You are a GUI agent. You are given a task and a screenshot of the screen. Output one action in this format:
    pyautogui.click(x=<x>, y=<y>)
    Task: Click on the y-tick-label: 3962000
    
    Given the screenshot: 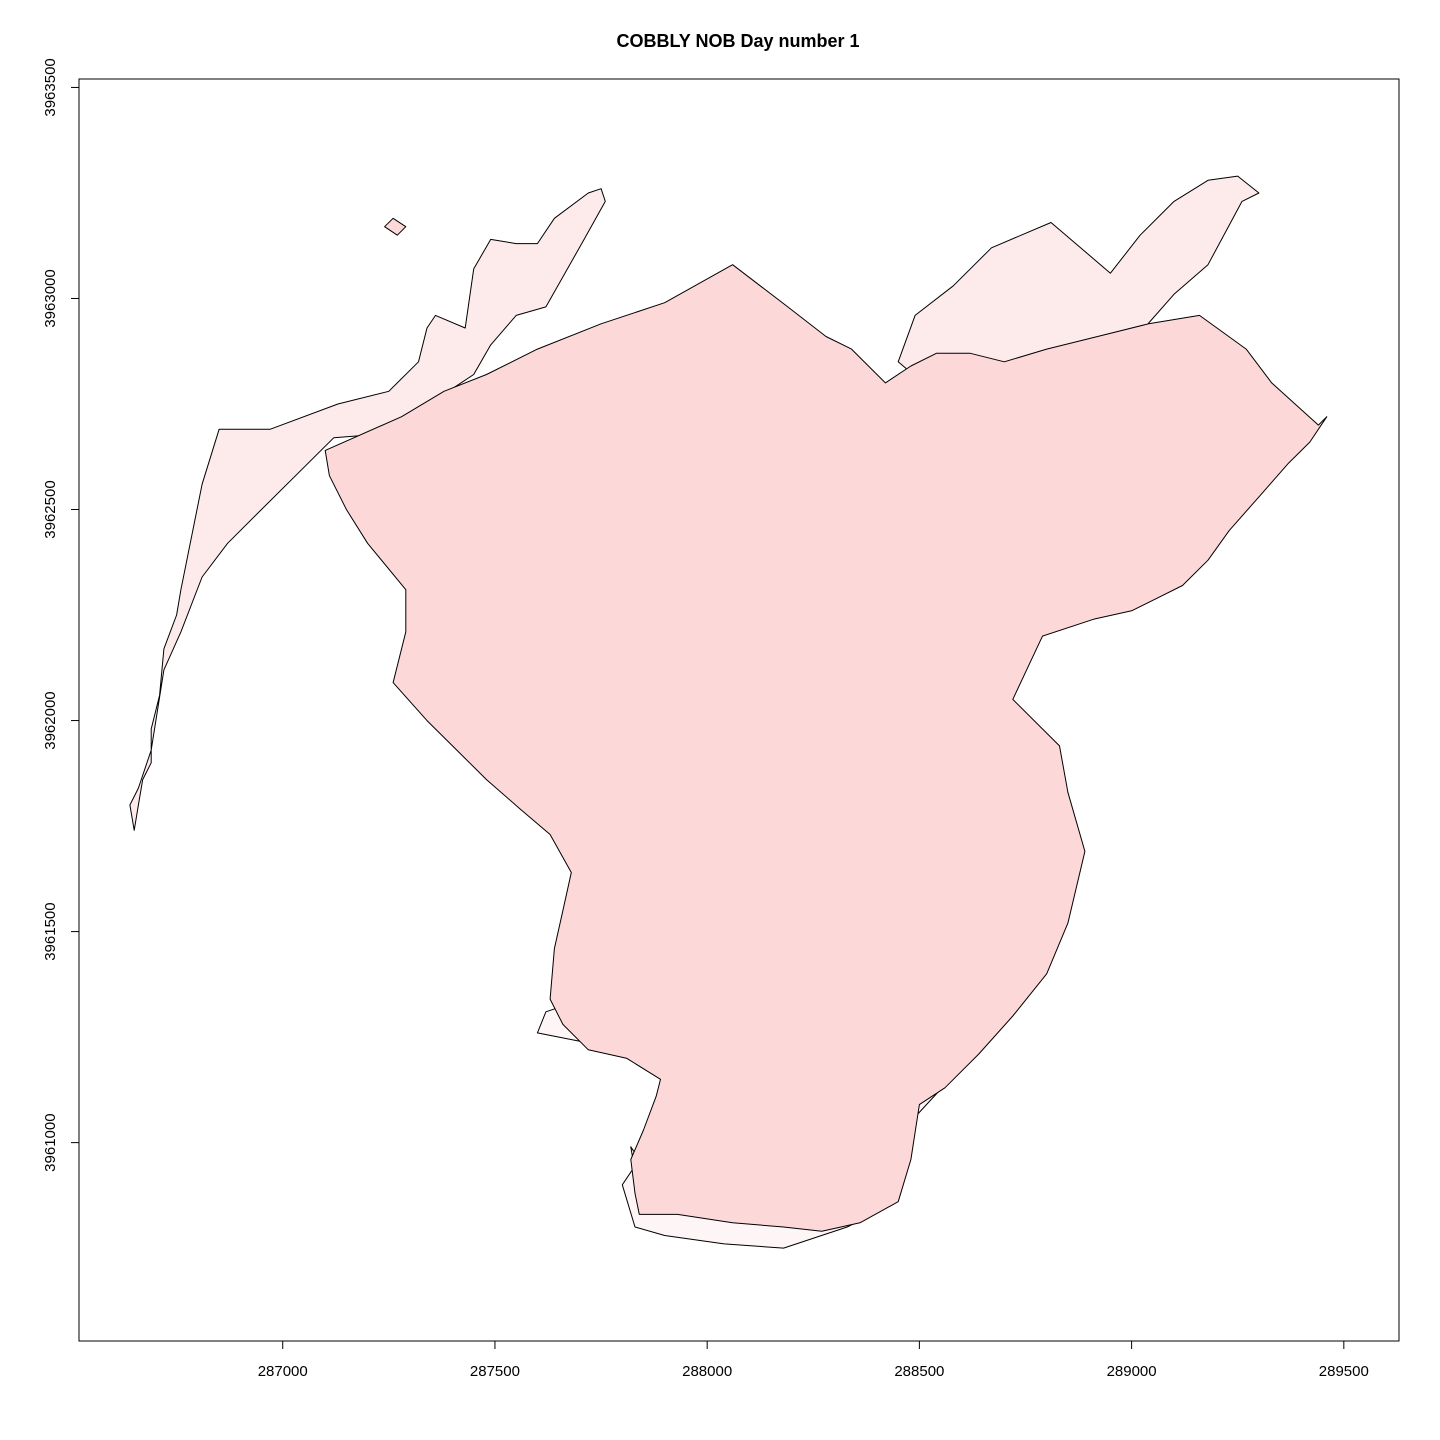 What is the action you would take?
    pyautogui.click(x=50, y=720)
    